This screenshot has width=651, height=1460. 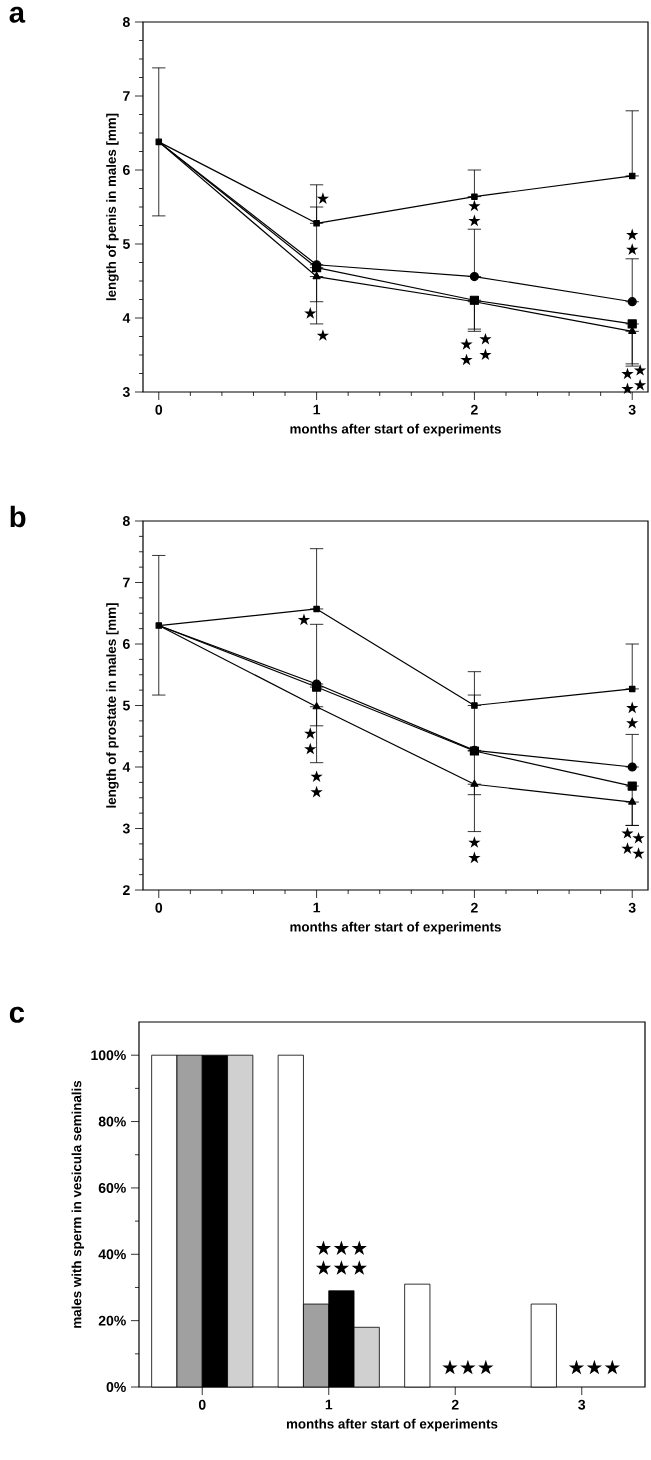 I want to click on y-tick-label: 80%, so click(x=112, y=1121).